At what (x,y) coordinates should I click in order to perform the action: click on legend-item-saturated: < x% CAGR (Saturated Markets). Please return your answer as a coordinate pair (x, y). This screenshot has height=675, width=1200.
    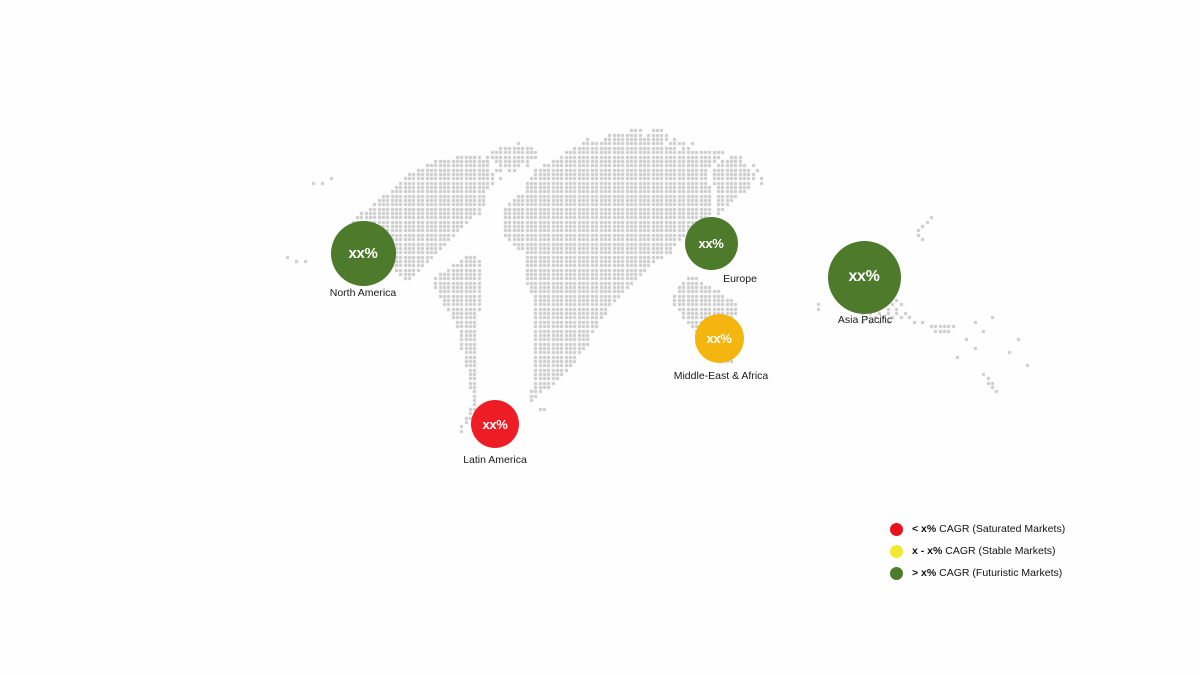
    Looking at the image, I should click on (977, 529).